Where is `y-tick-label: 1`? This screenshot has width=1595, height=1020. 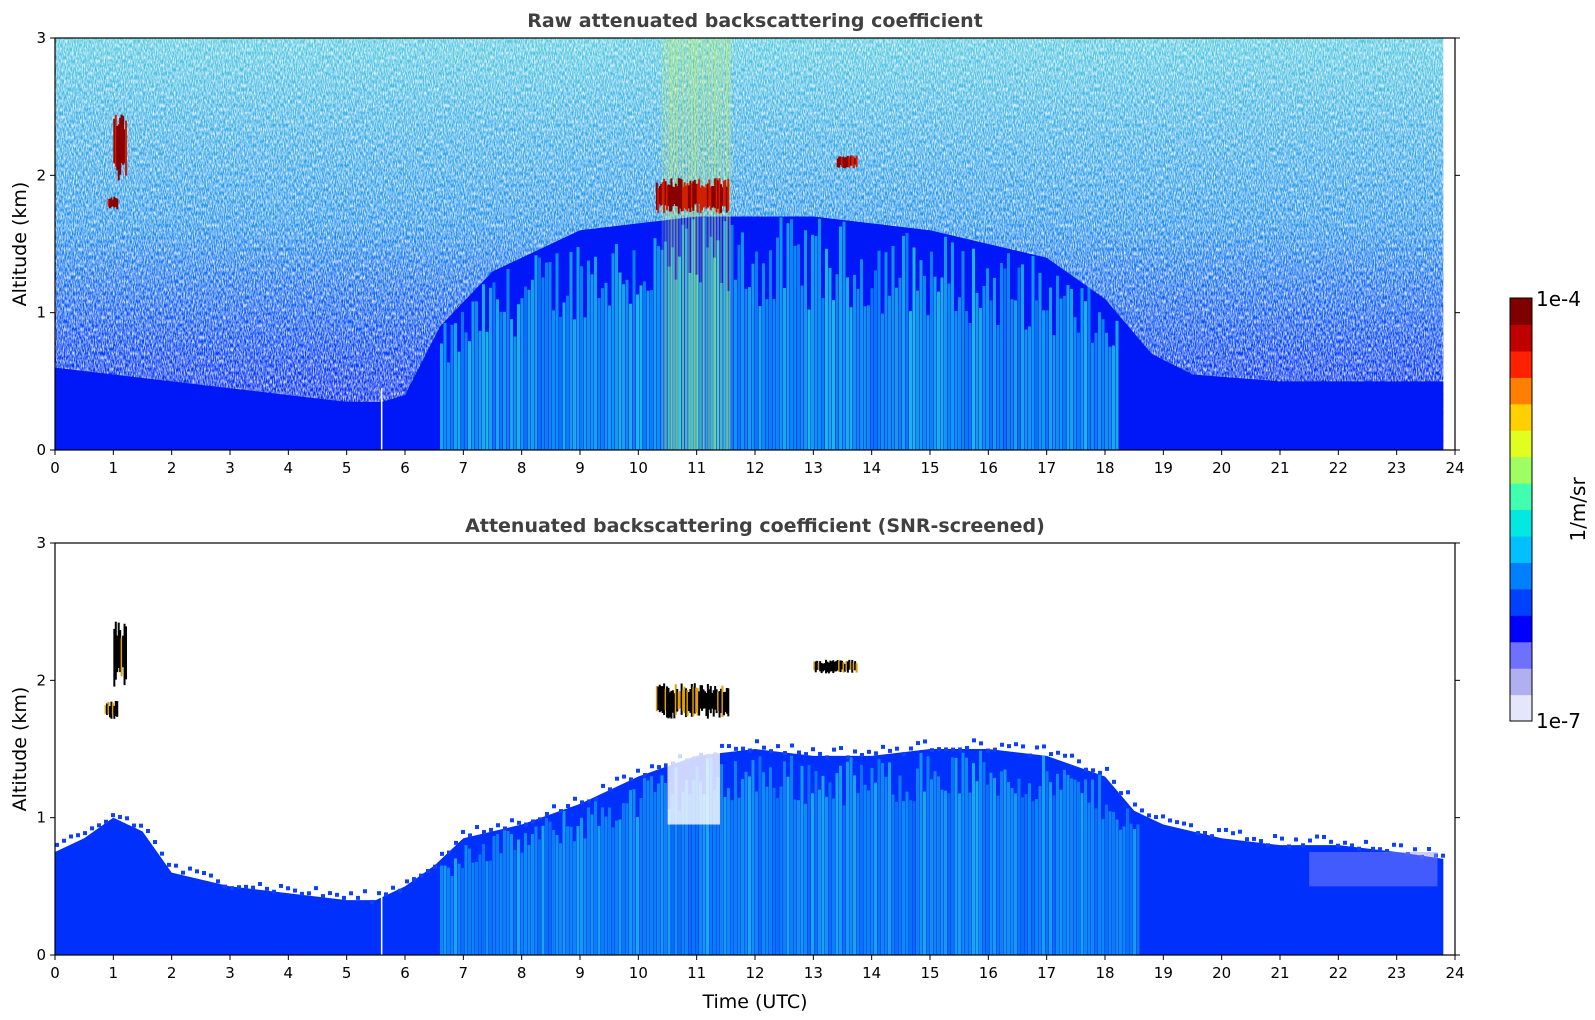
y-tick-label: 1 is located at coordinates (41, 818).